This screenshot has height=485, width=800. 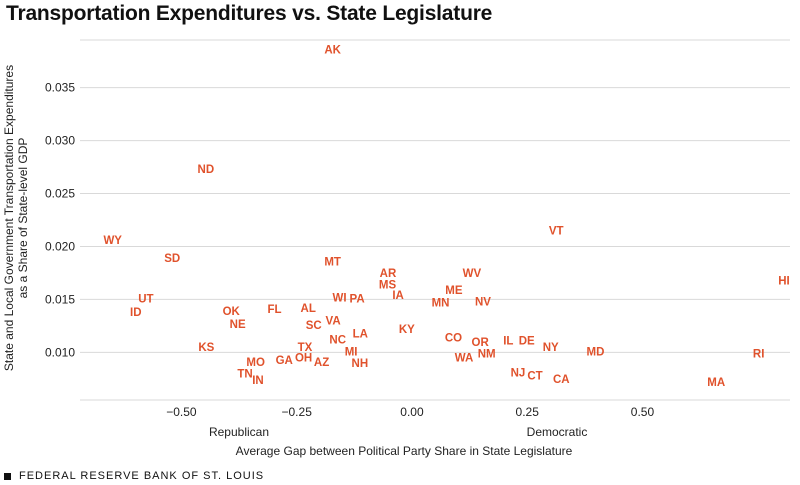 I want to click on x-annotation-republican: Republican, so click(x=239, y=432).